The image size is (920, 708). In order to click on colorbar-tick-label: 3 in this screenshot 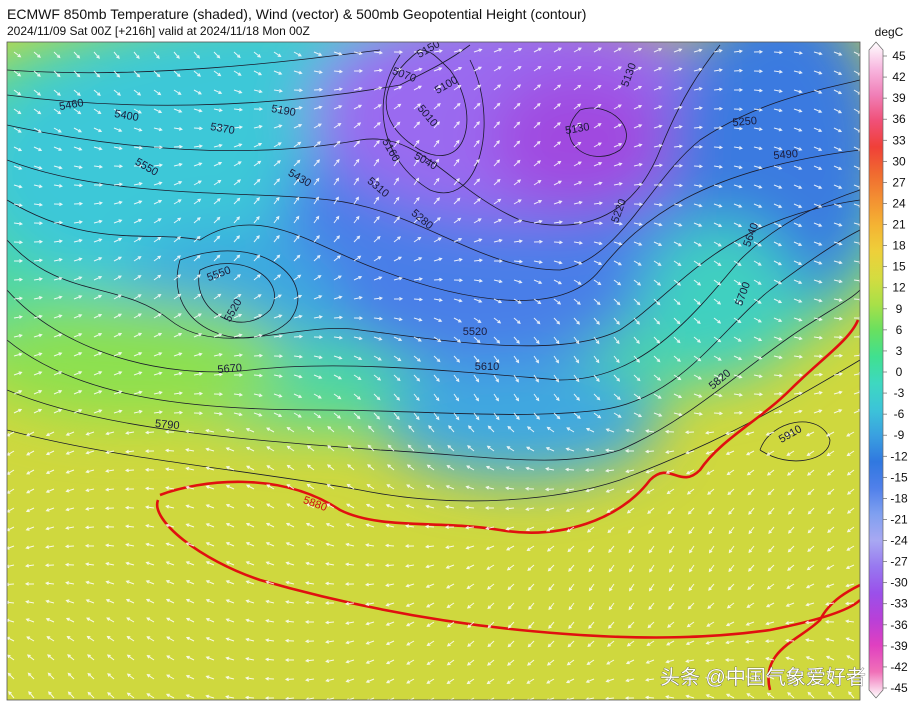, I will do `click(899, 351)`.